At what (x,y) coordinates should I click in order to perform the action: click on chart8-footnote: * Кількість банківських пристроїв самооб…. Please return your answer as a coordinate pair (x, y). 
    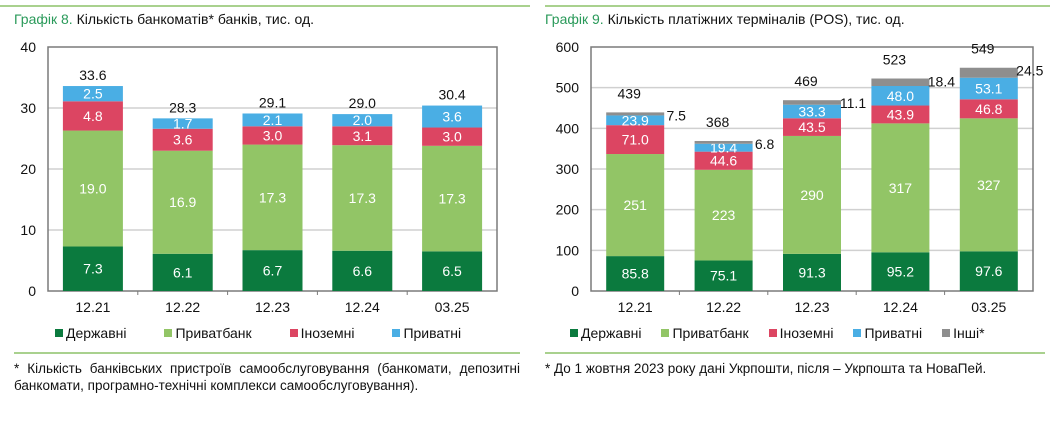
    Looking at the image, I should click on (267, 377).